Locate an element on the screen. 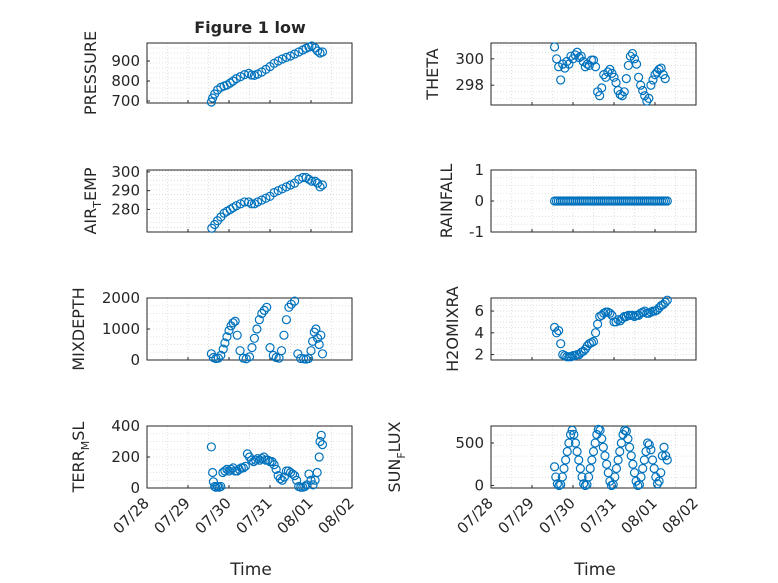 The width and height of the screenshot is (778, 583). y-tick-label: 300 is located at coordinates (469, 59).